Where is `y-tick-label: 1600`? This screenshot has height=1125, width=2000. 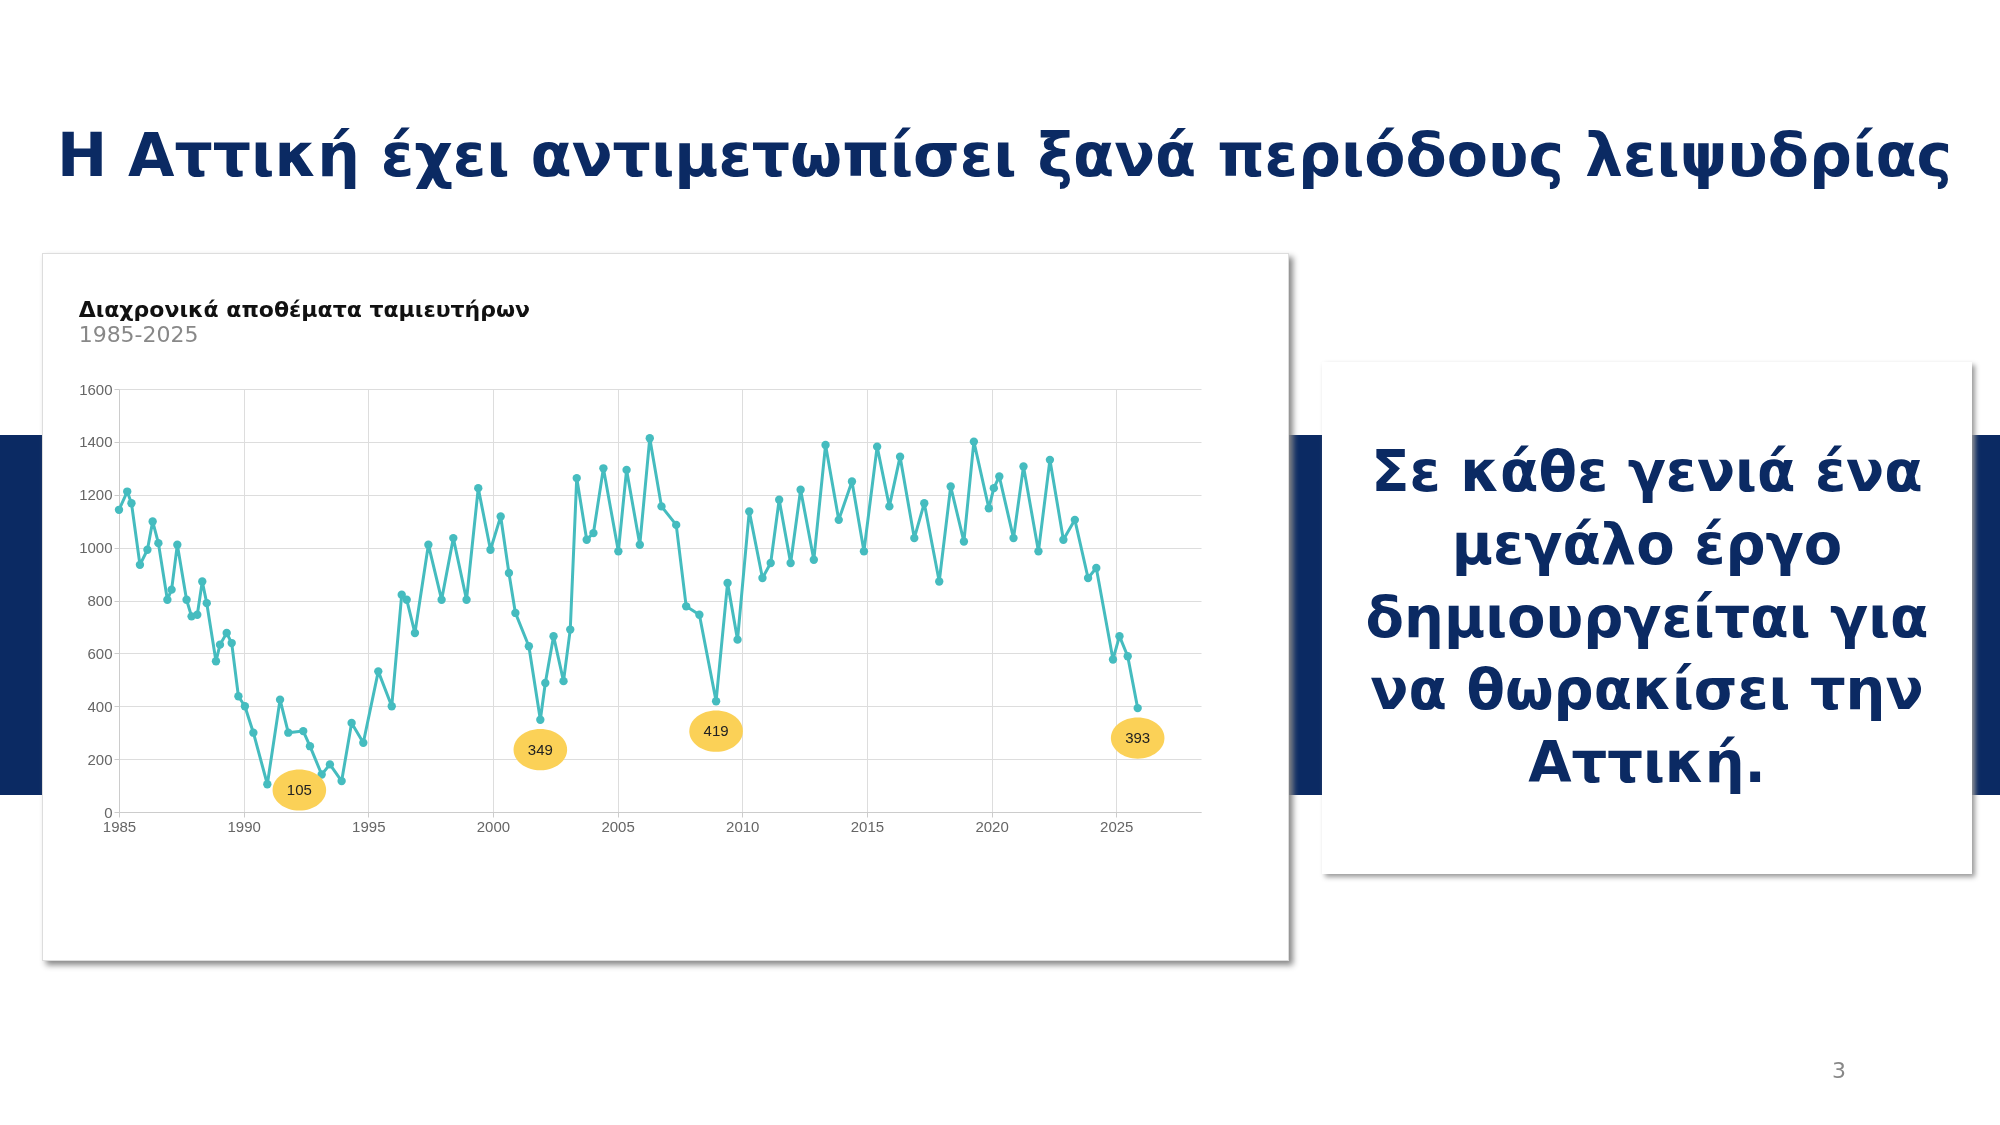
y-tick-label: 1600 is located at coordinates (96, 389).